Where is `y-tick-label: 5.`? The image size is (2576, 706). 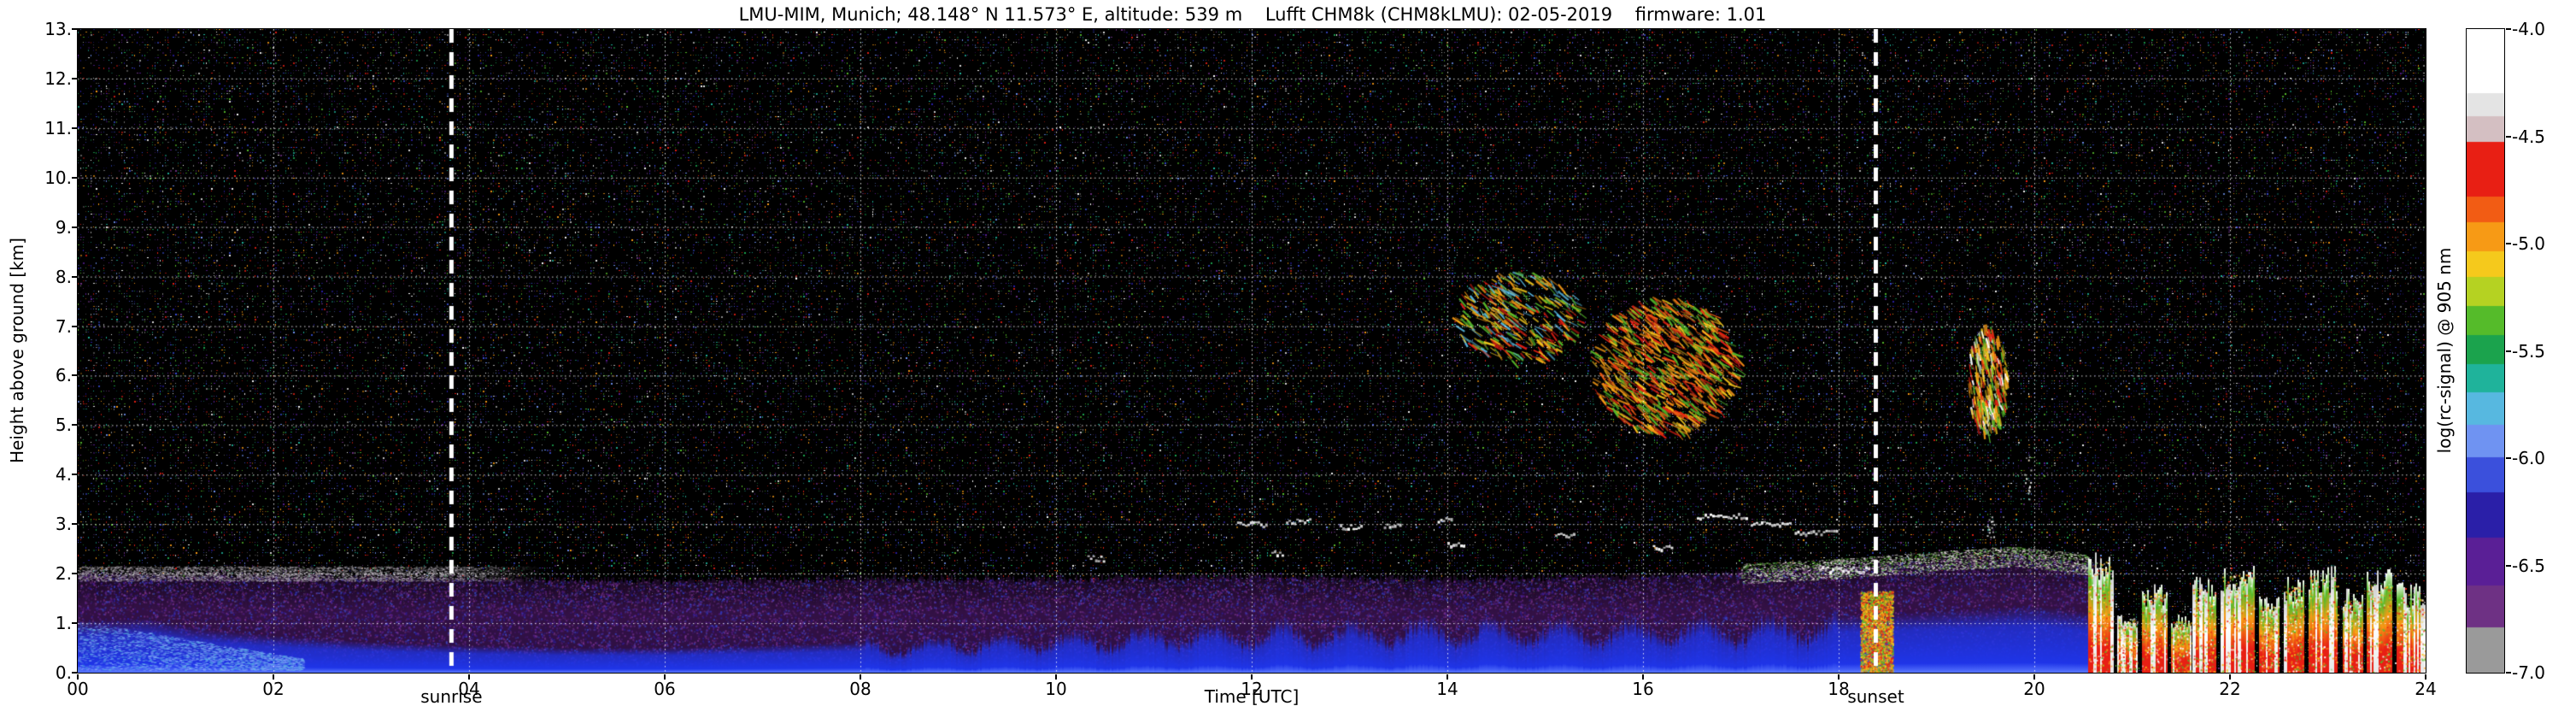 y-tick-label: 5. is located at coordinates (63, 425).